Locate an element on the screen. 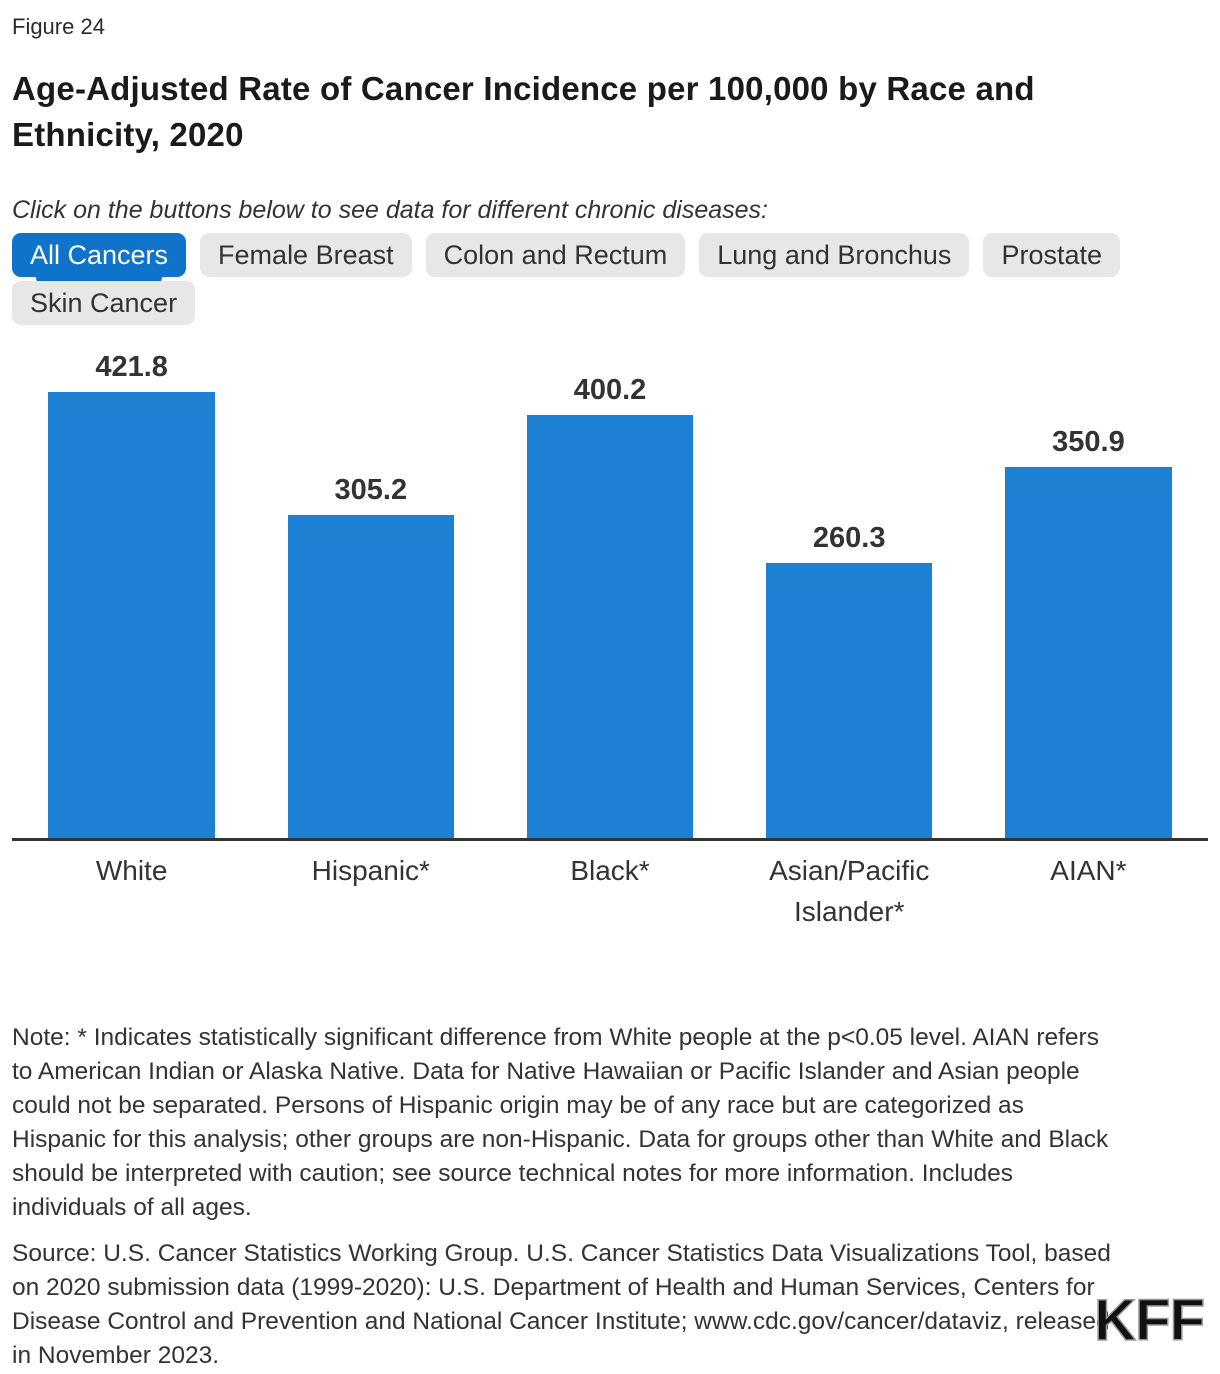 This screenshot has height=1374, width=1220. bar-column-0: 421.8 is located at coordinates (131, 595).